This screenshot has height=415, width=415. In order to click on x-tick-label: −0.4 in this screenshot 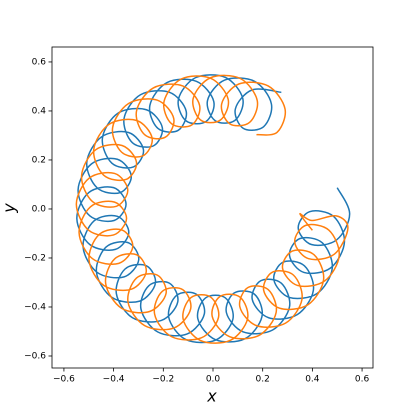, I will do `click(114, 380)`.